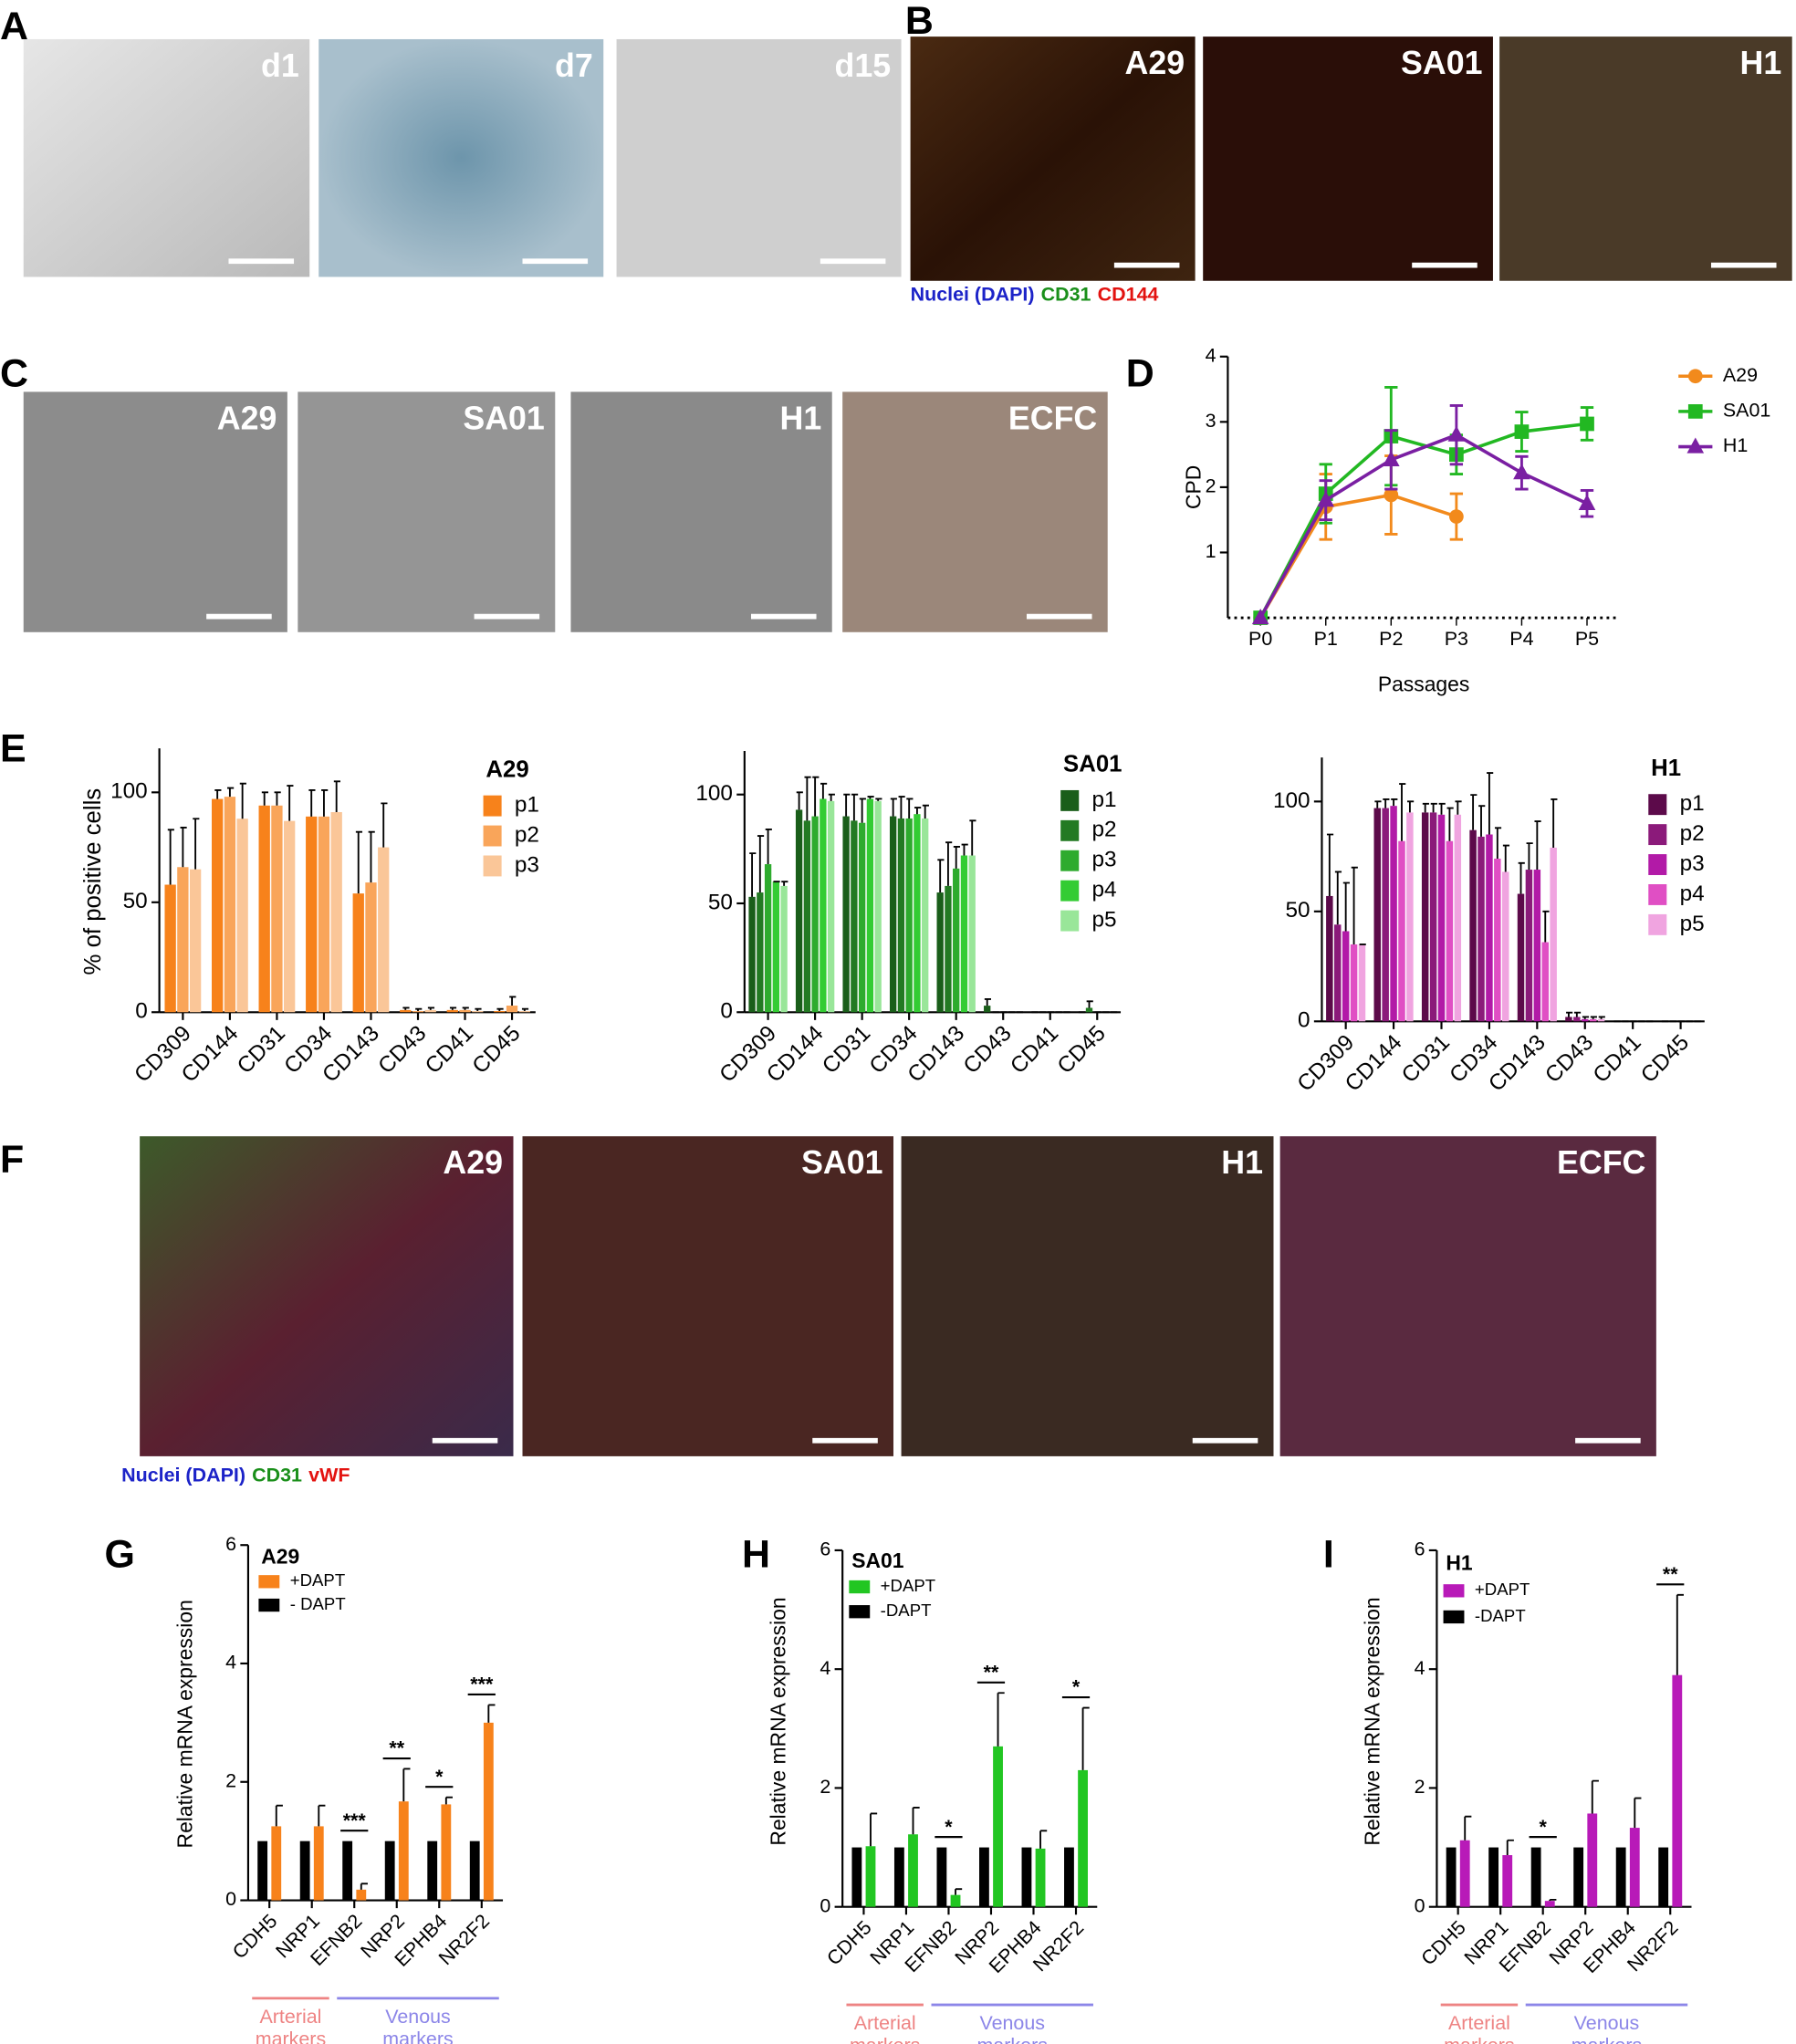 This screenshot has height=2044, width=1796. Describe the element at coordinates (329, 1475) in the screenshot. I see `caption-part: vWF` at that location.